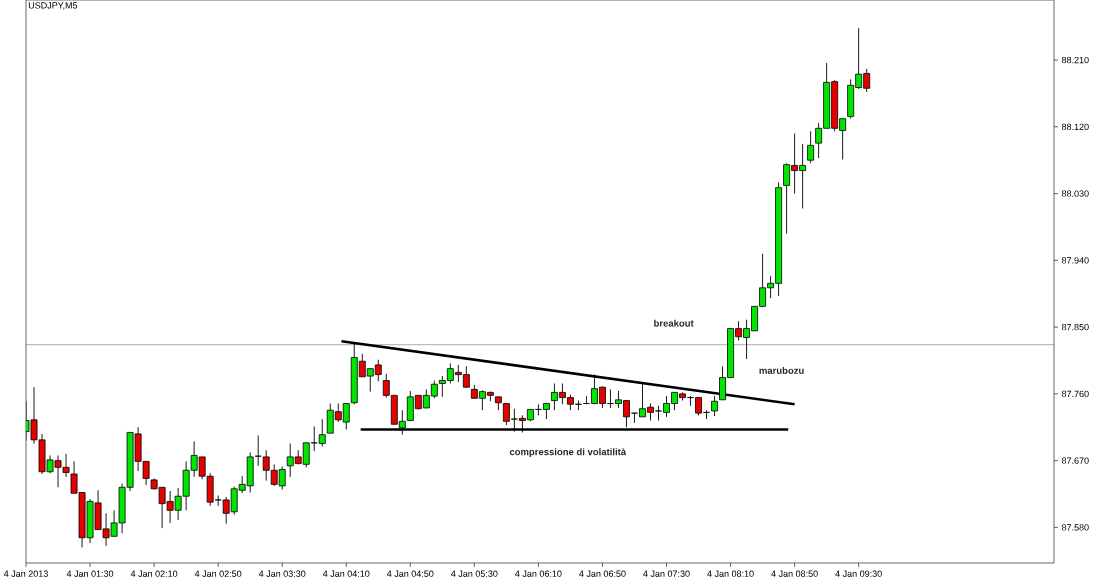 This screenshot has width=1112, height=586. I want to click on y-tick-label: 87.760, so click(1075, 394).